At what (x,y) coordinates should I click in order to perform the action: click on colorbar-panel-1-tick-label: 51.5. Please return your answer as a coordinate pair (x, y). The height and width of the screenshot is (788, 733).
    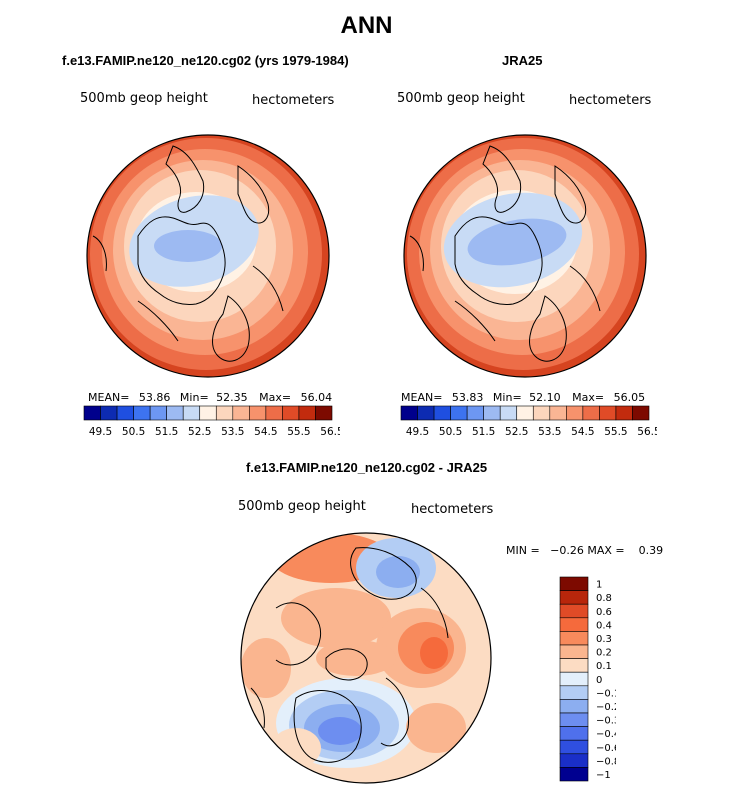
    Looking at the image, I should click on (166, 432).